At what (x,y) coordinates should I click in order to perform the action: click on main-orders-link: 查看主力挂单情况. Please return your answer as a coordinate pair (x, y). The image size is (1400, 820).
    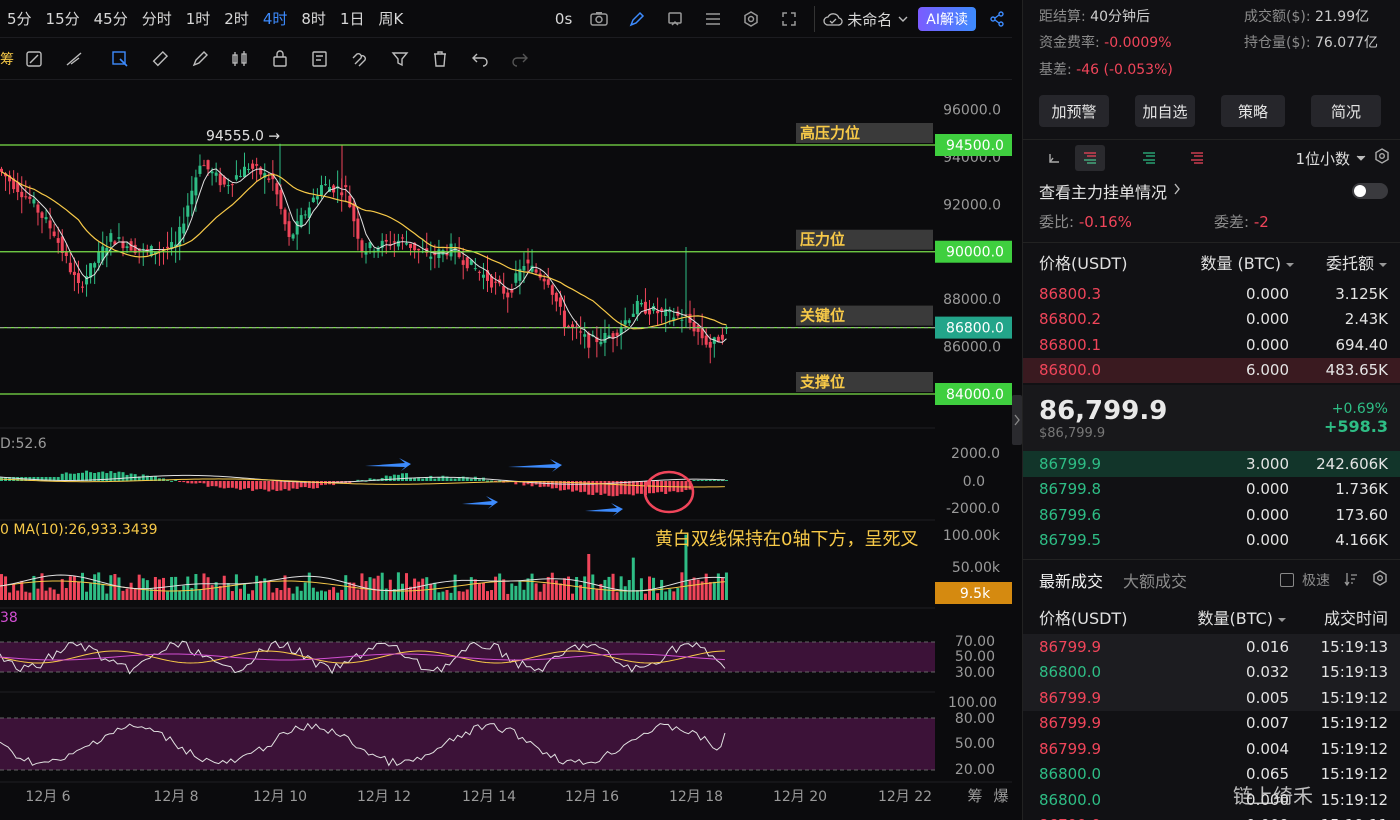
    Looking at the image, I should click on (1103, 192).